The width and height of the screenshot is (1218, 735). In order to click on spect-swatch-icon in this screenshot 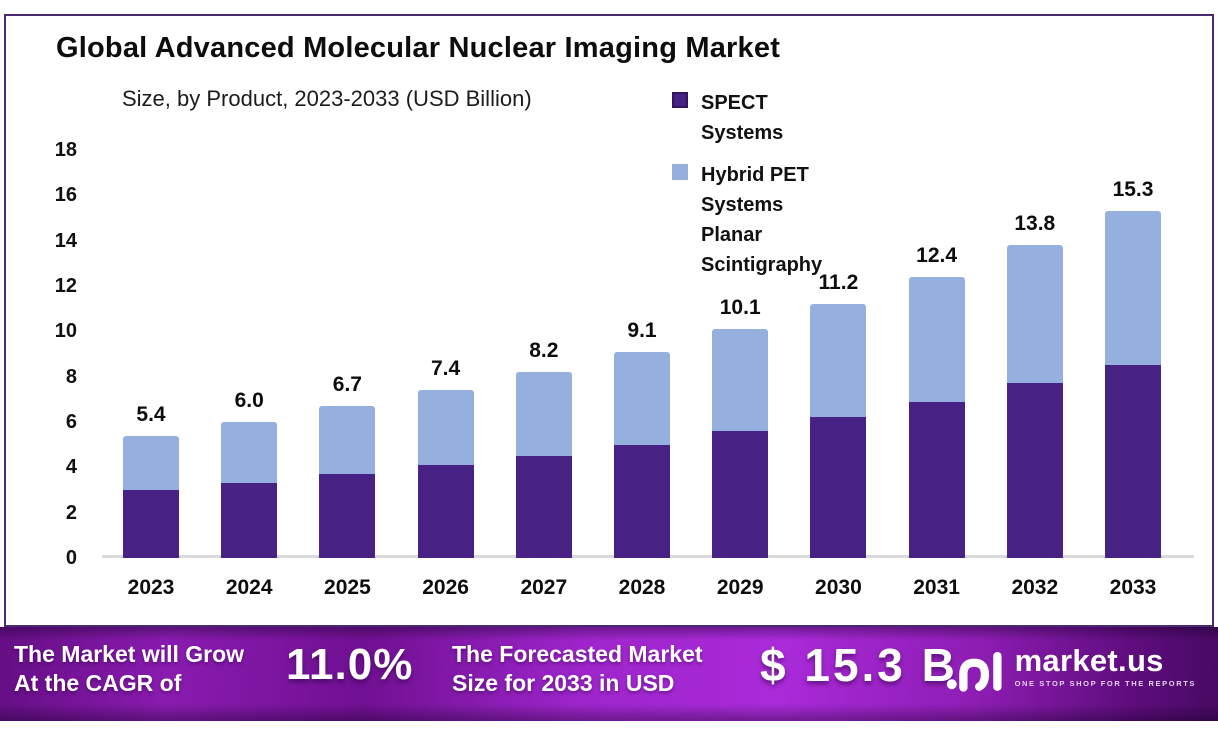, I will do `click(680, 100)`.